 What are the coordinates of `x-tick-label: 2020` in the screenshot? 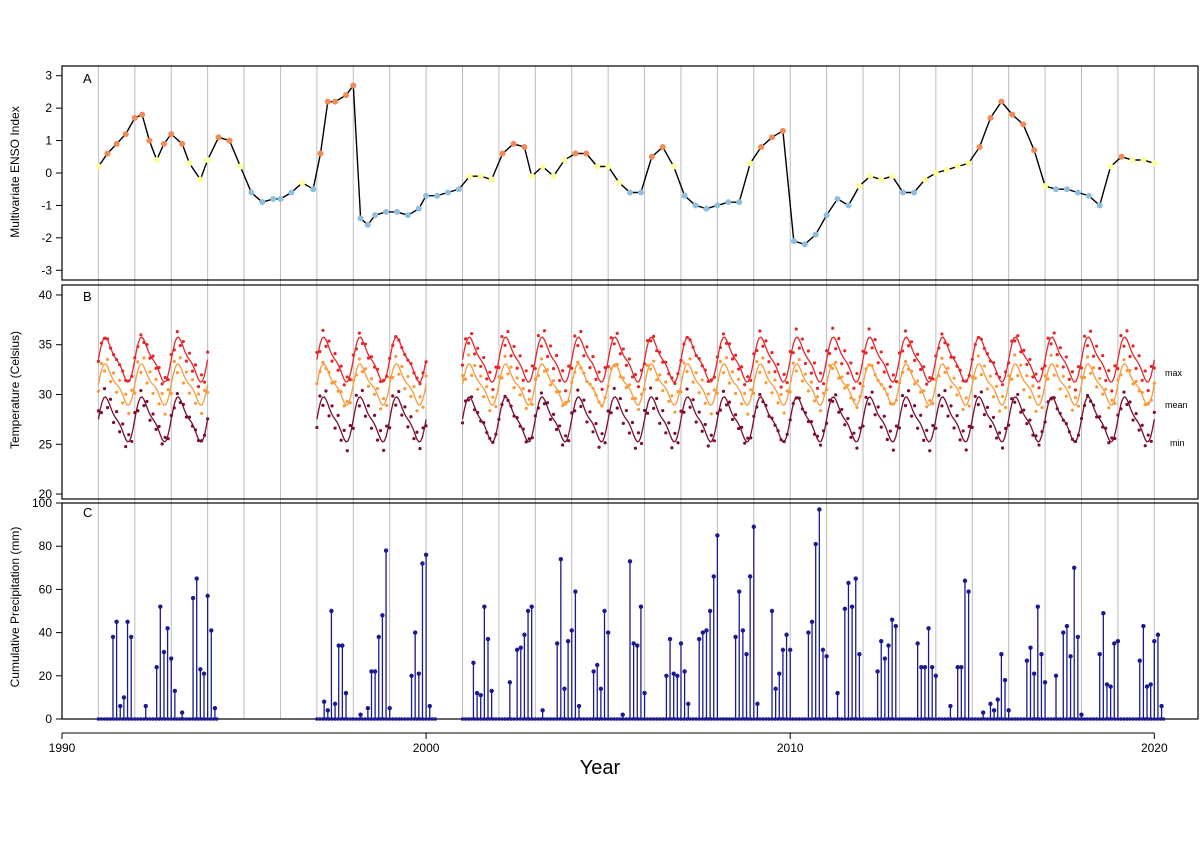 It's located at (1154, 748).